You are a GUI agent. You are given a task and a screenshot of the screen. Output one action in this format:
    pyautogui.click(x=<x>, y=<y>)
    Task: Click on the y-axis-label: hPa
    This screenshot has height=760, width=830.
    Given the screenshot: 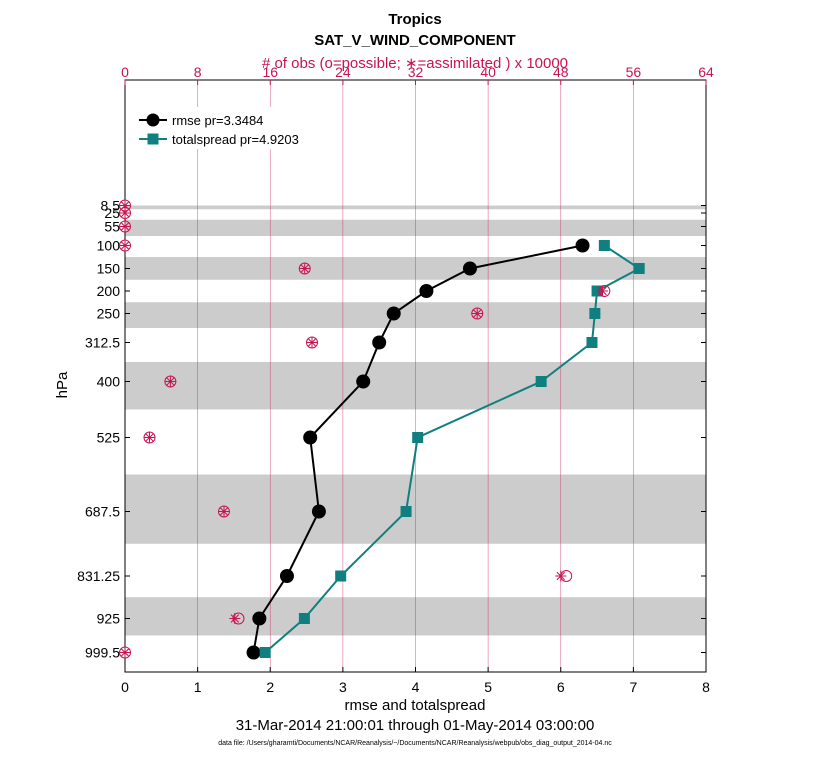 What is the action you would take?
    pyautogui.click(x=62, y=384)
    